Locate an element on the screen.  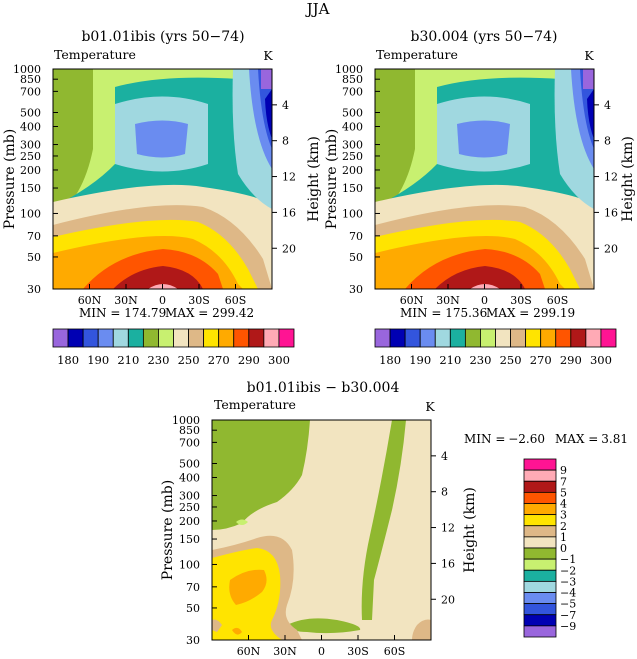
colorbar-label: 210 is located at coordinates (450, 360).